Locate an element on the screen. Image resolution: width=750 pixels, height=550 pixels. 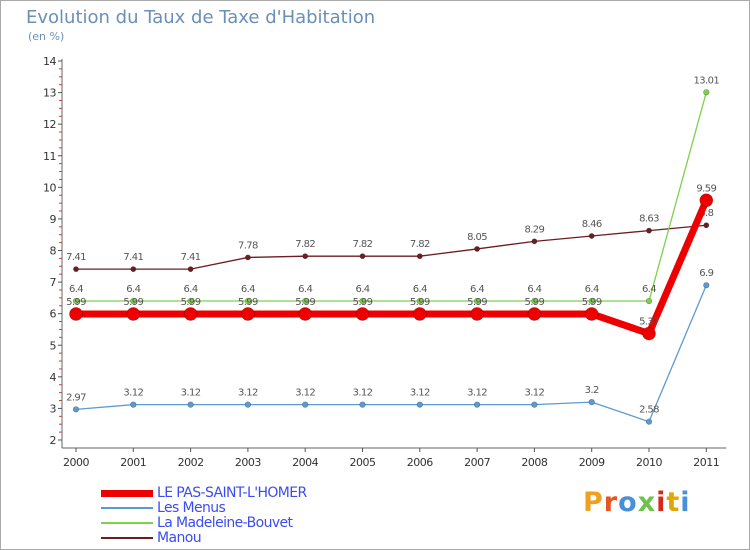
y-tick-label: 13 is located at coordinates (49, 93).